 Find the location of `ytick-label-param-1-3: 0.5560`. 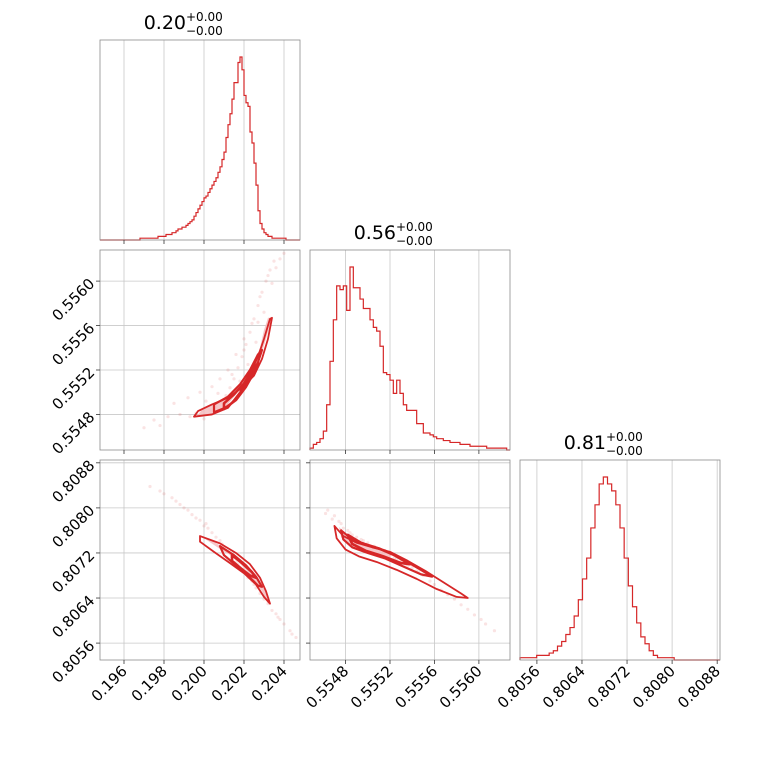

ytick-label-param-1-3: 0.5560 is located at coordinates (74, 300).